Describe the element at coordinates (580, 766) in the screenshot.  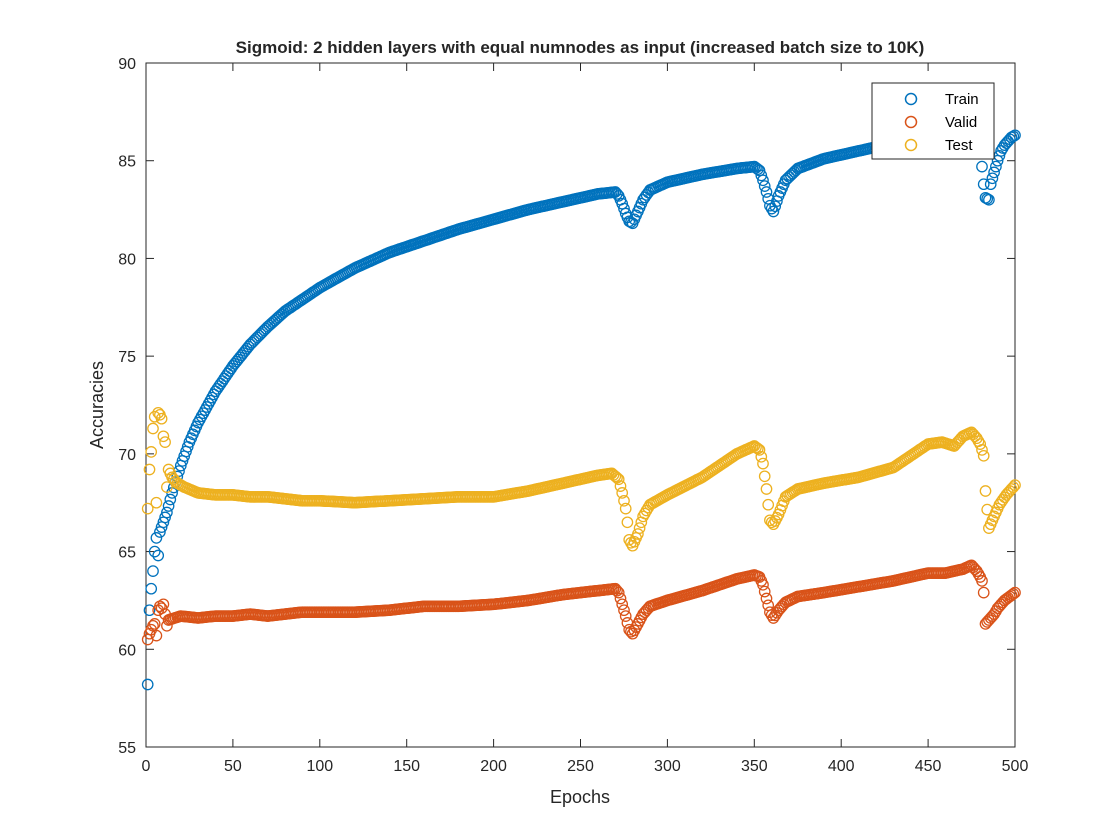
I see `x-tick-label: 250` at that location.